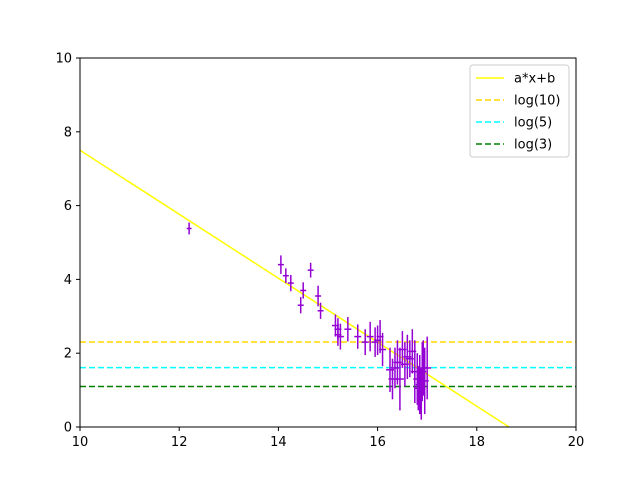 This screenshot has height=480, width=640. I want to click on y-tick-label: 10, so click(63, 59).